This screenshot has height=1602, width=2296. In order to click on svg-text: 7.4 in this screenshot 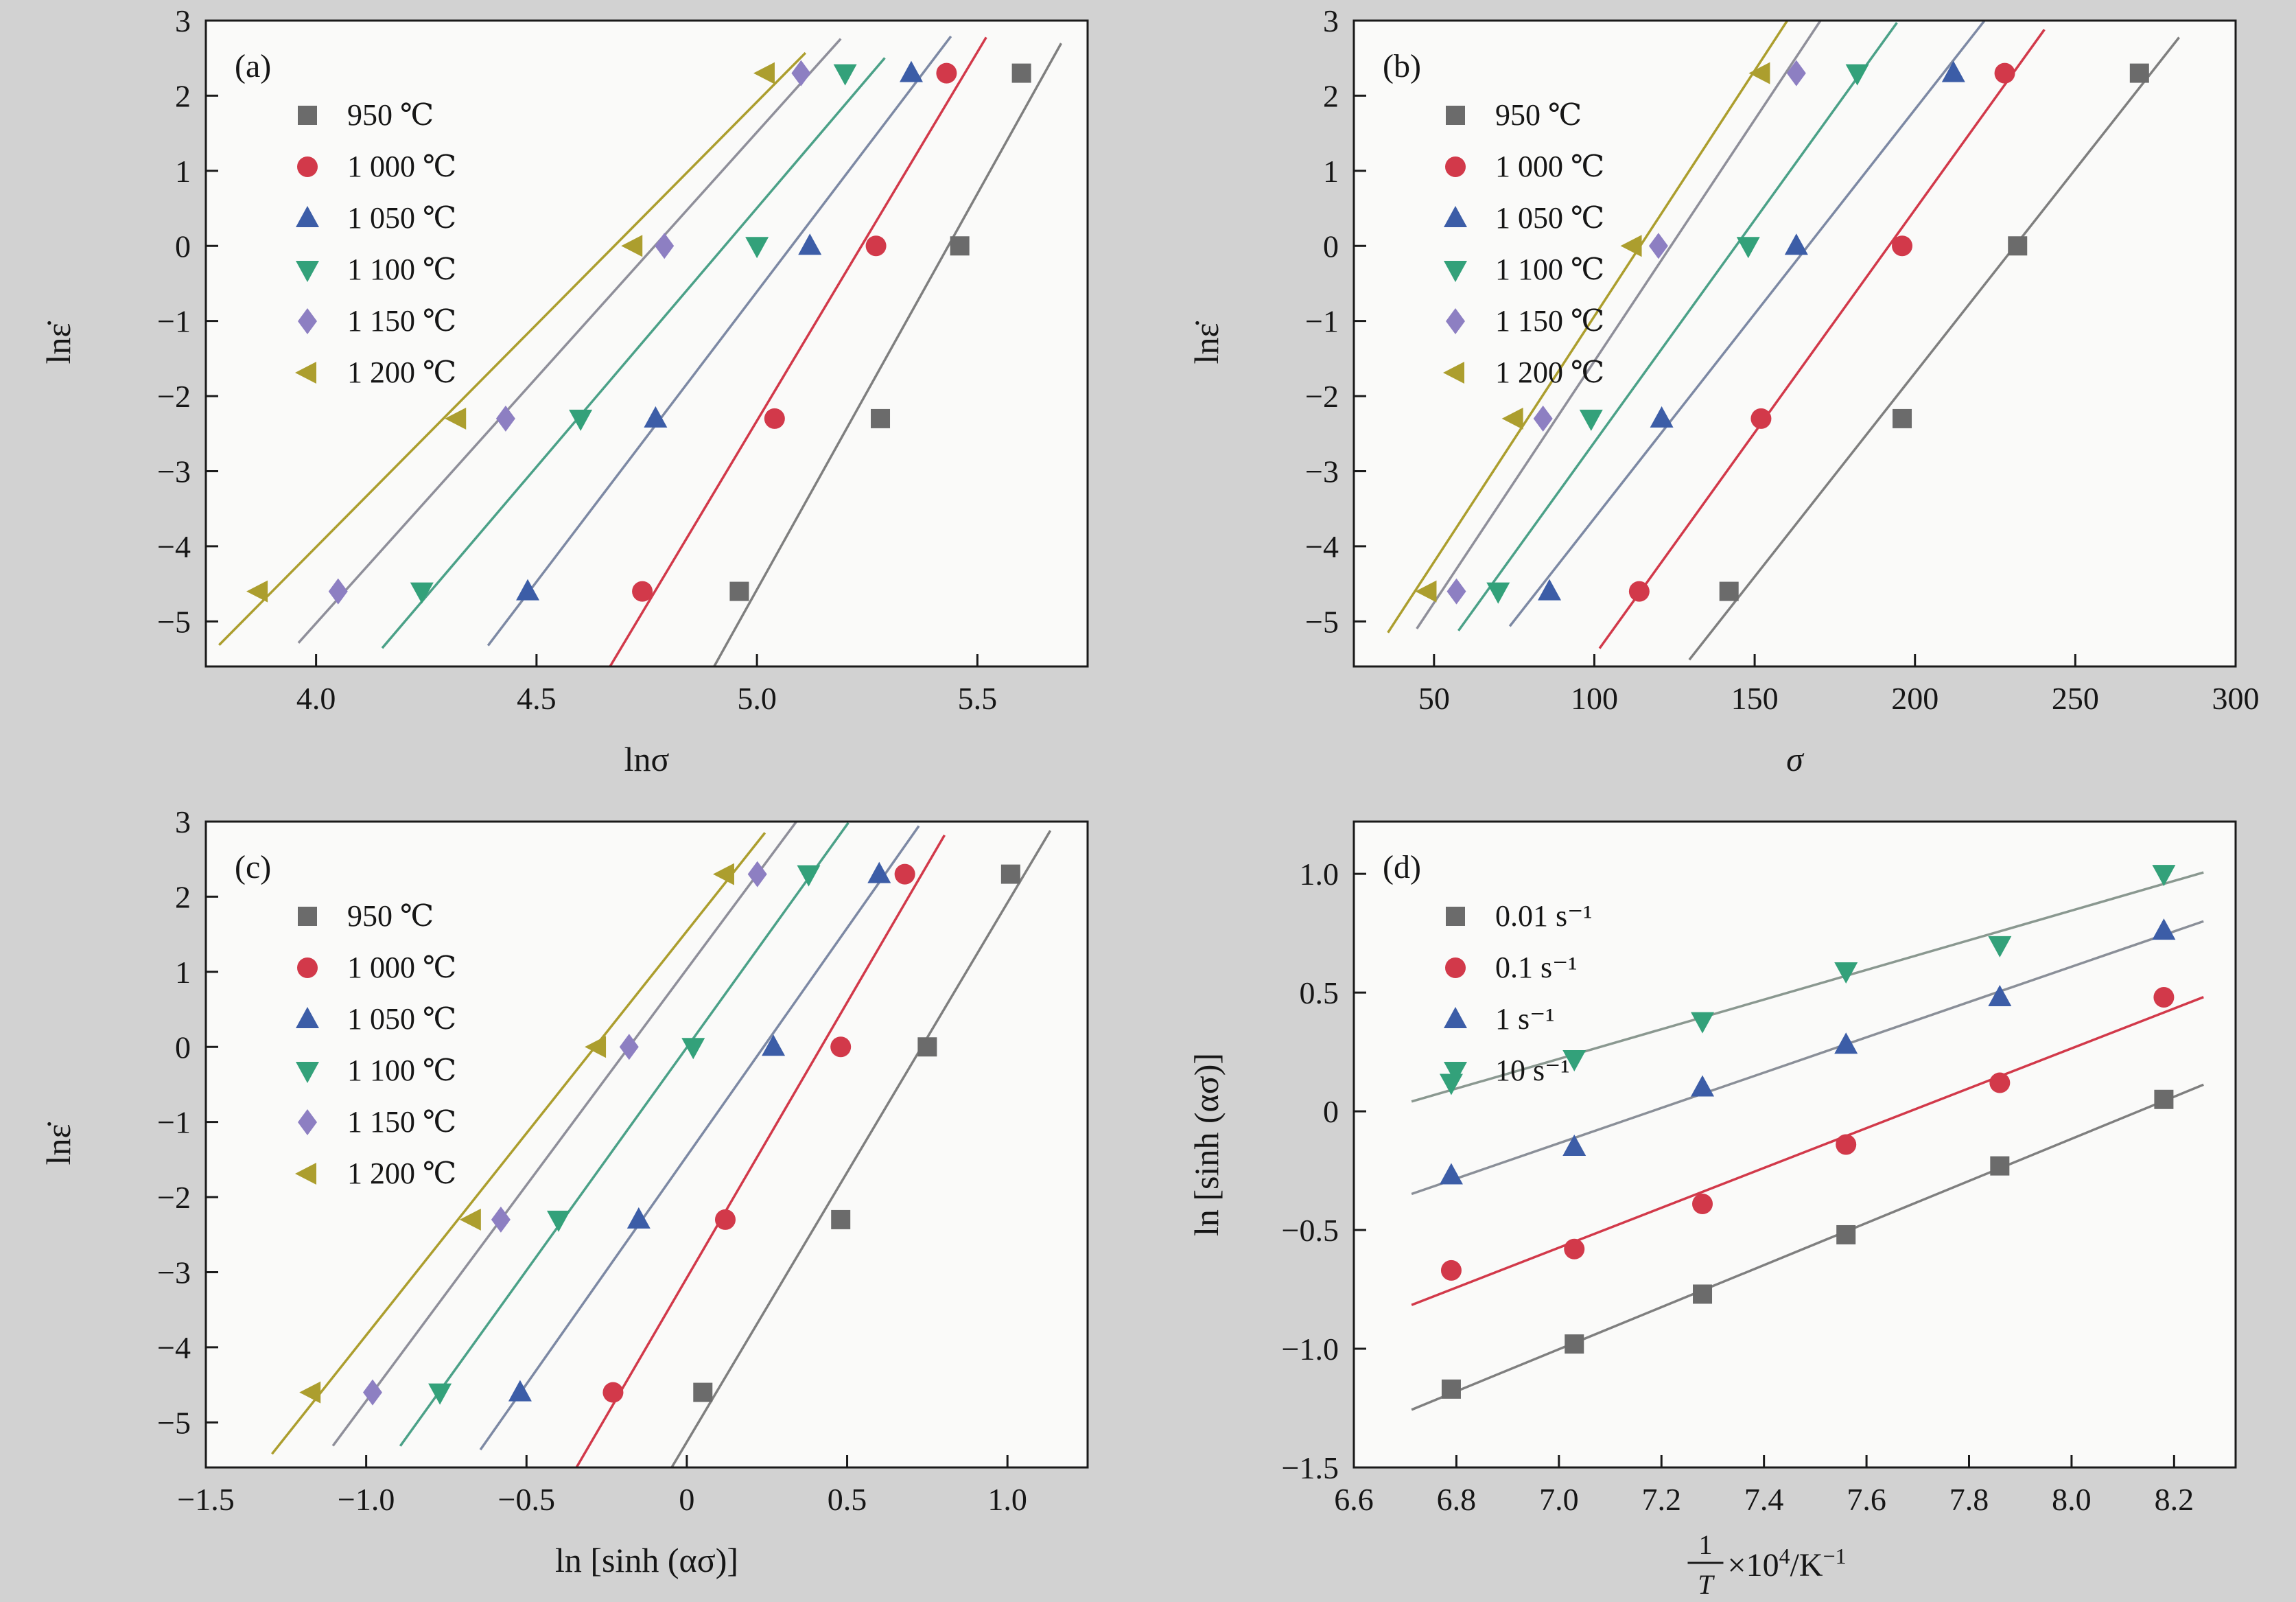, I will do `click(1764, 1500)`.